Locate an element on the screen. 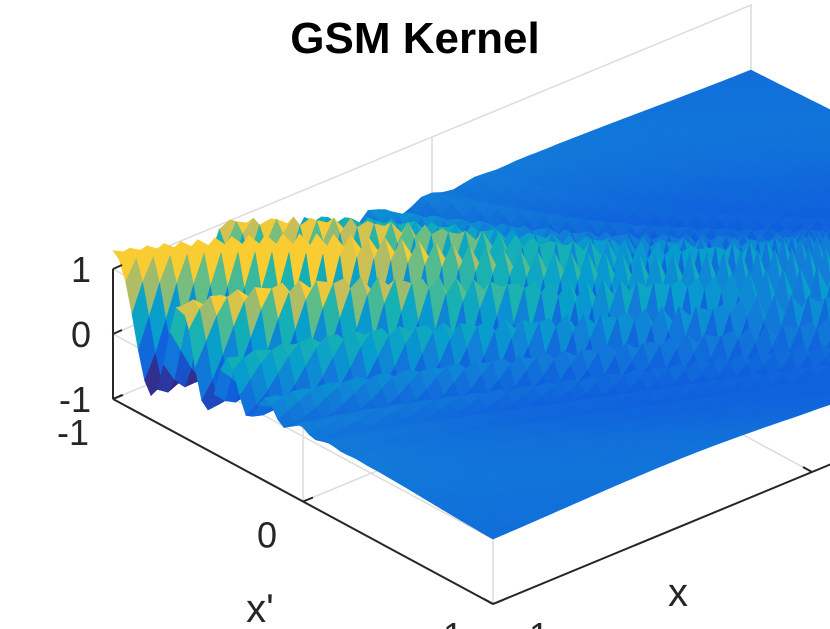  chart-title: GSM Kernel is located at coordinates (415, 38).